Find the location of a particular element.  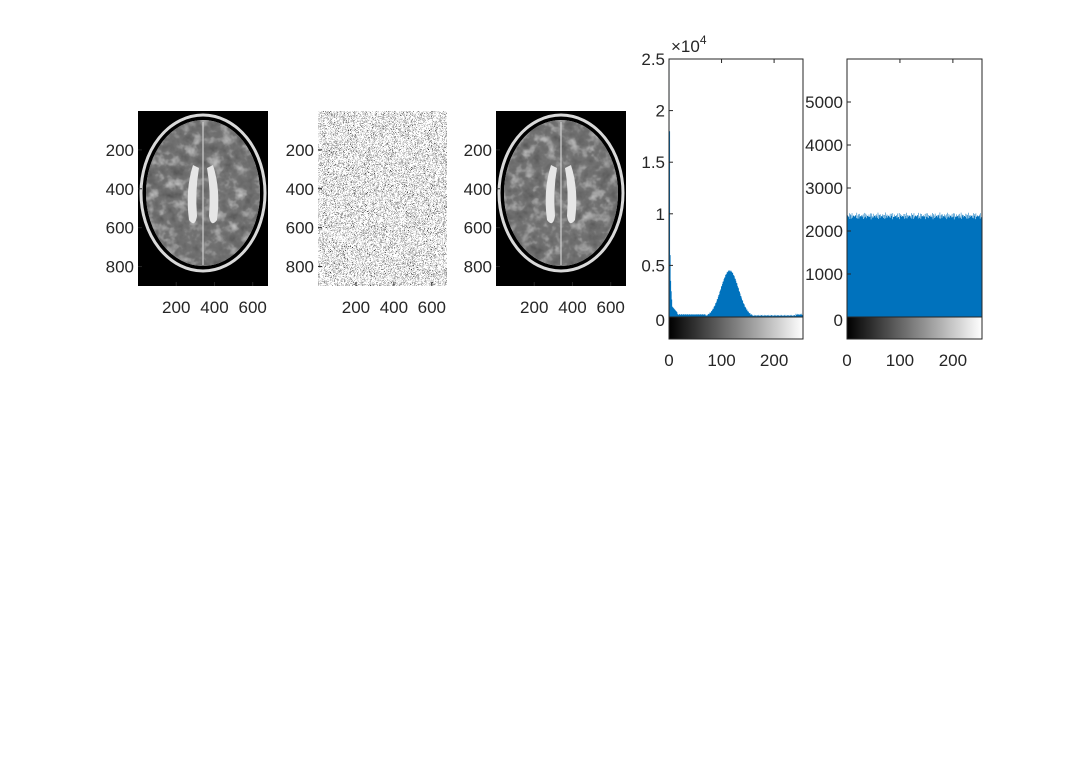

plot-frame is located at coordinates (736, 188).